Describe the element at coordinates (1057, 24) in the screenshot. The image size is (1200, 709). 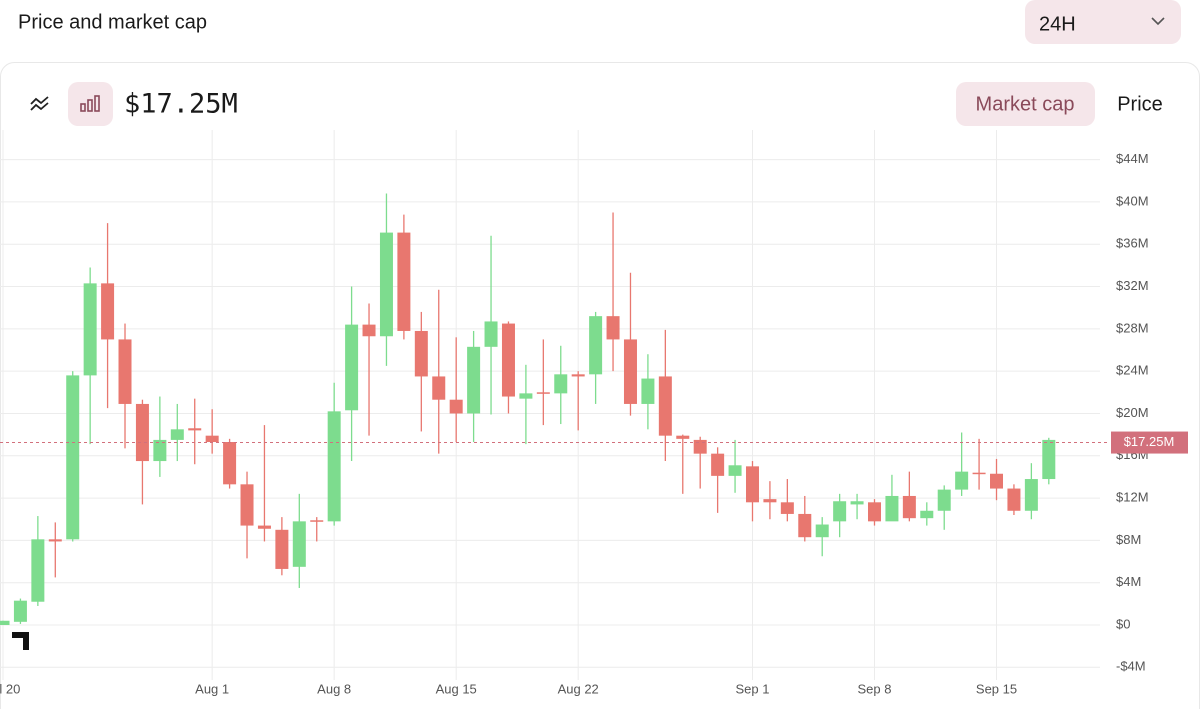
I see `range-value: 24H` at that location.